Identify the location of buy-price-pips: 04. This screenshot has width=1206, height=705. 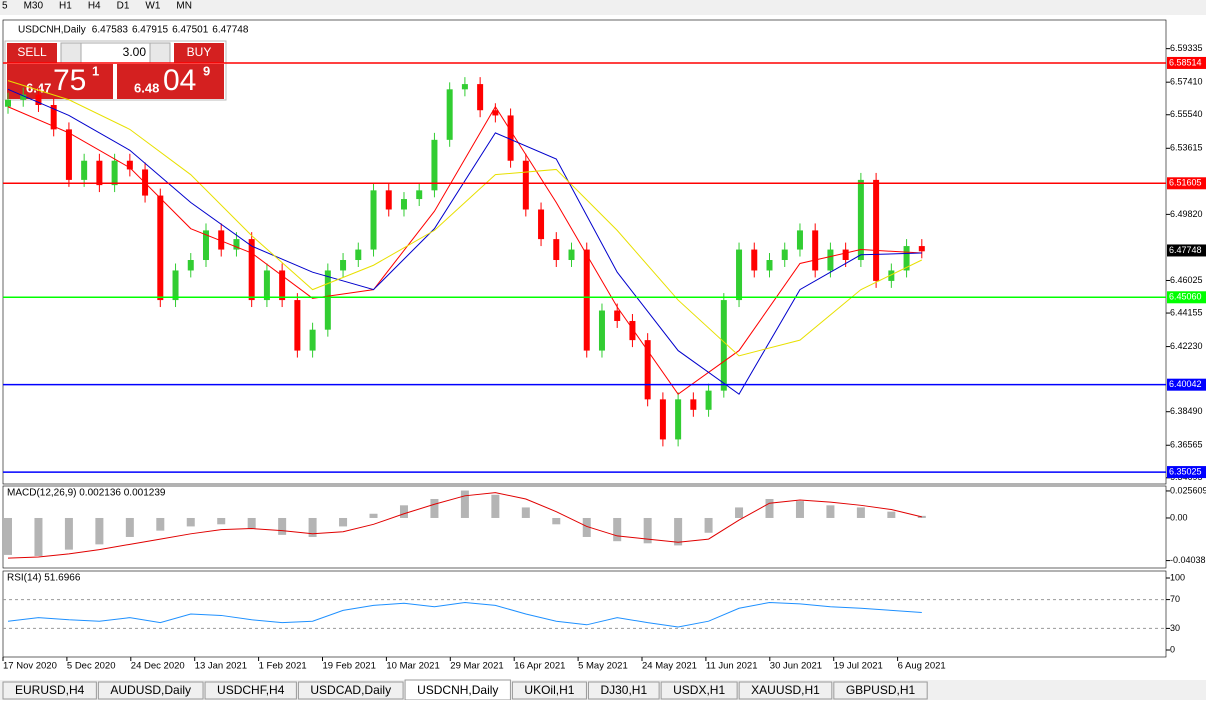
(179, 80).